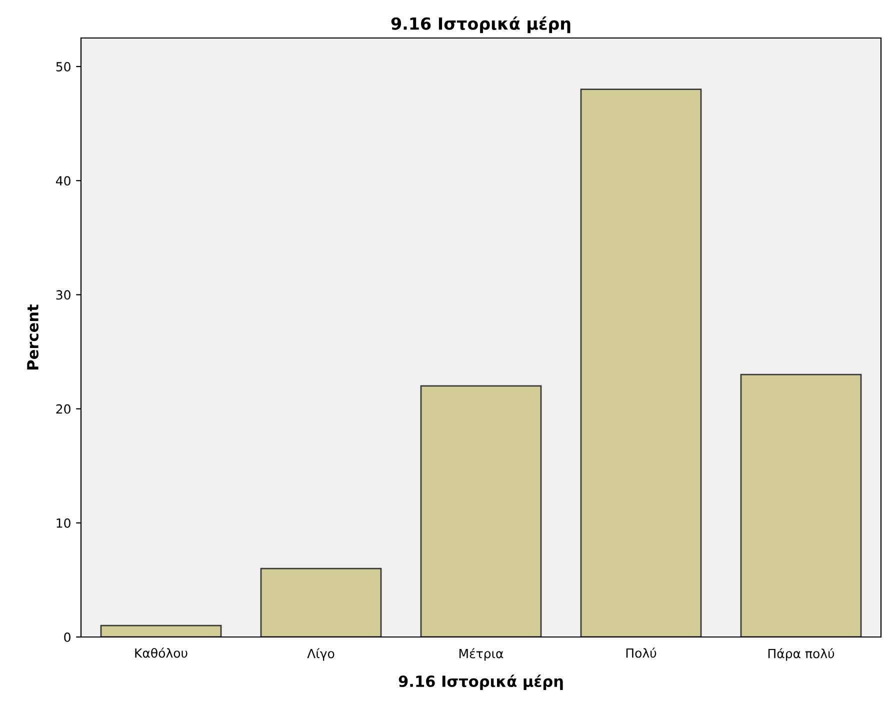  Describe the element at coordinates (161, 653) in the screenshot. I see `x-tick-label: Καθόλου` at that location.